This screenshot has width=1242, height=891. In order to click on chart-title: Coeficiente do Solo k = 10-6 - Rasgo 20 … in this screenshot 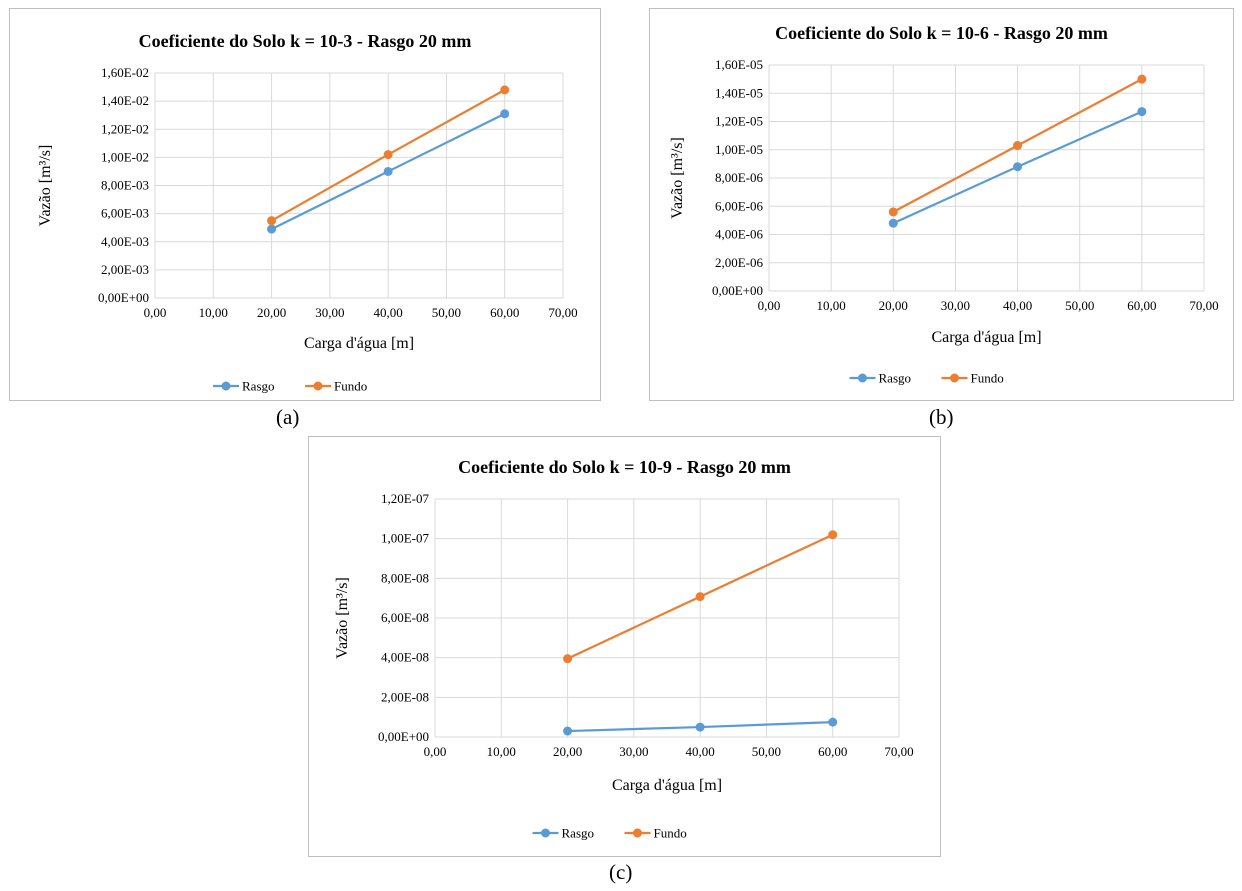, I will do `click(941, 33)`.